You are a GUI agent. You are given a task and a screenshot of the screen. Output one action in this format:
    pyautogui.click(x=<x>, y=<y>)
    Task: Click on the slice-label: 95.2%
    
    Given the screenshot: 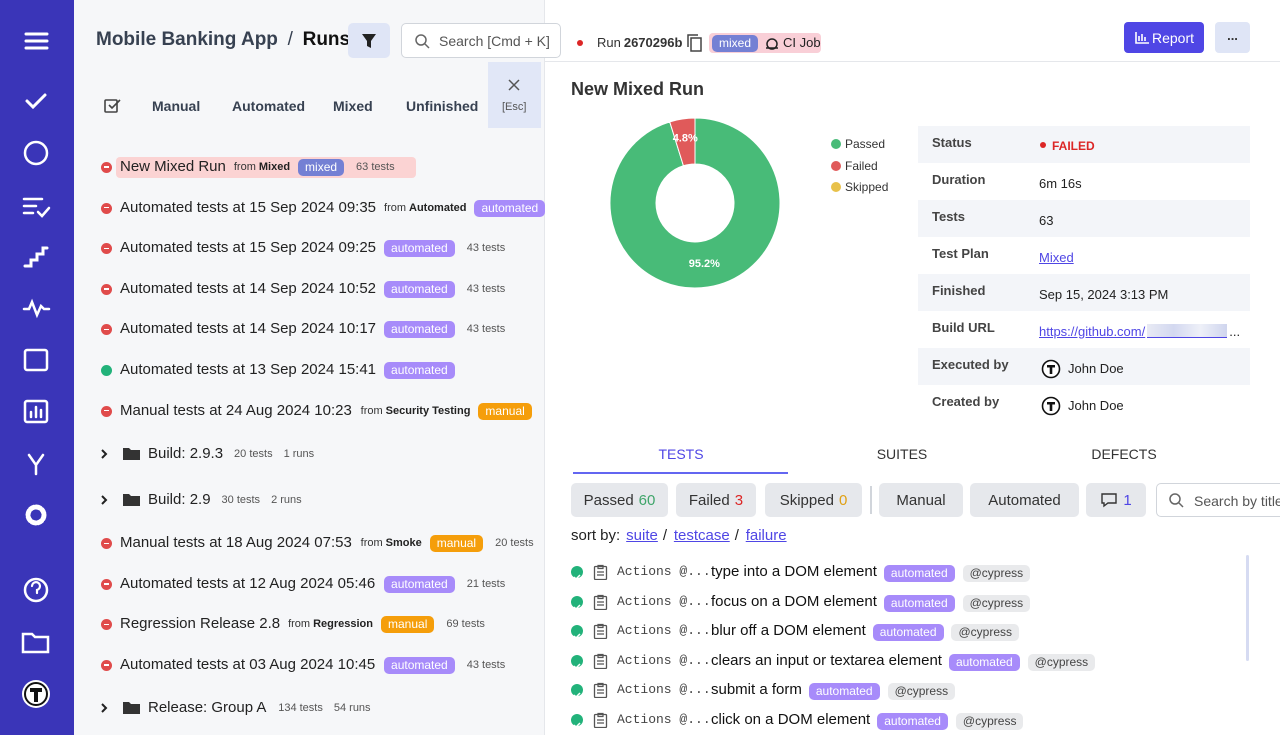 What is the action you would take?
    pyautogui.click(x=704, y=264)
    